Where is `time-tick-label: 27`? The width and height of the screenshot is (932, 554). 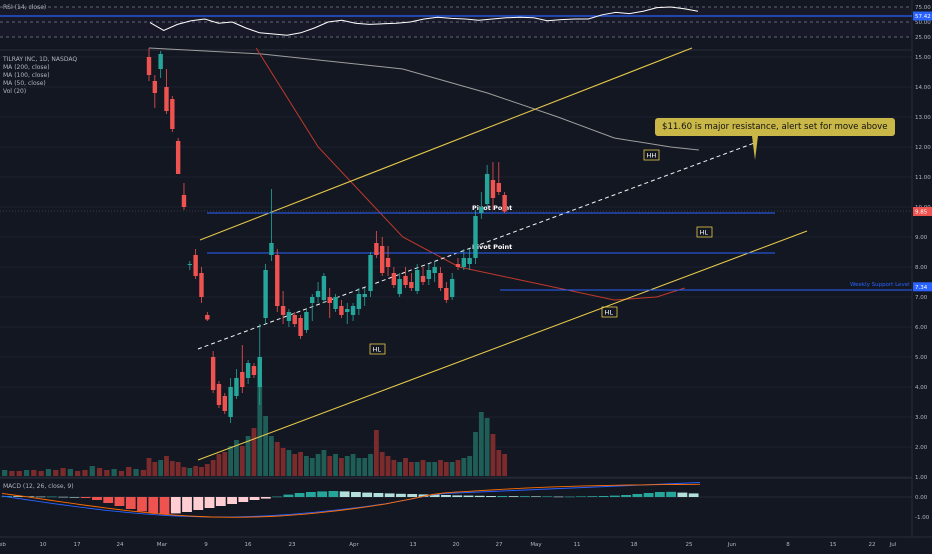
time-tick-label: 27 is located at coordinates (499, 545).